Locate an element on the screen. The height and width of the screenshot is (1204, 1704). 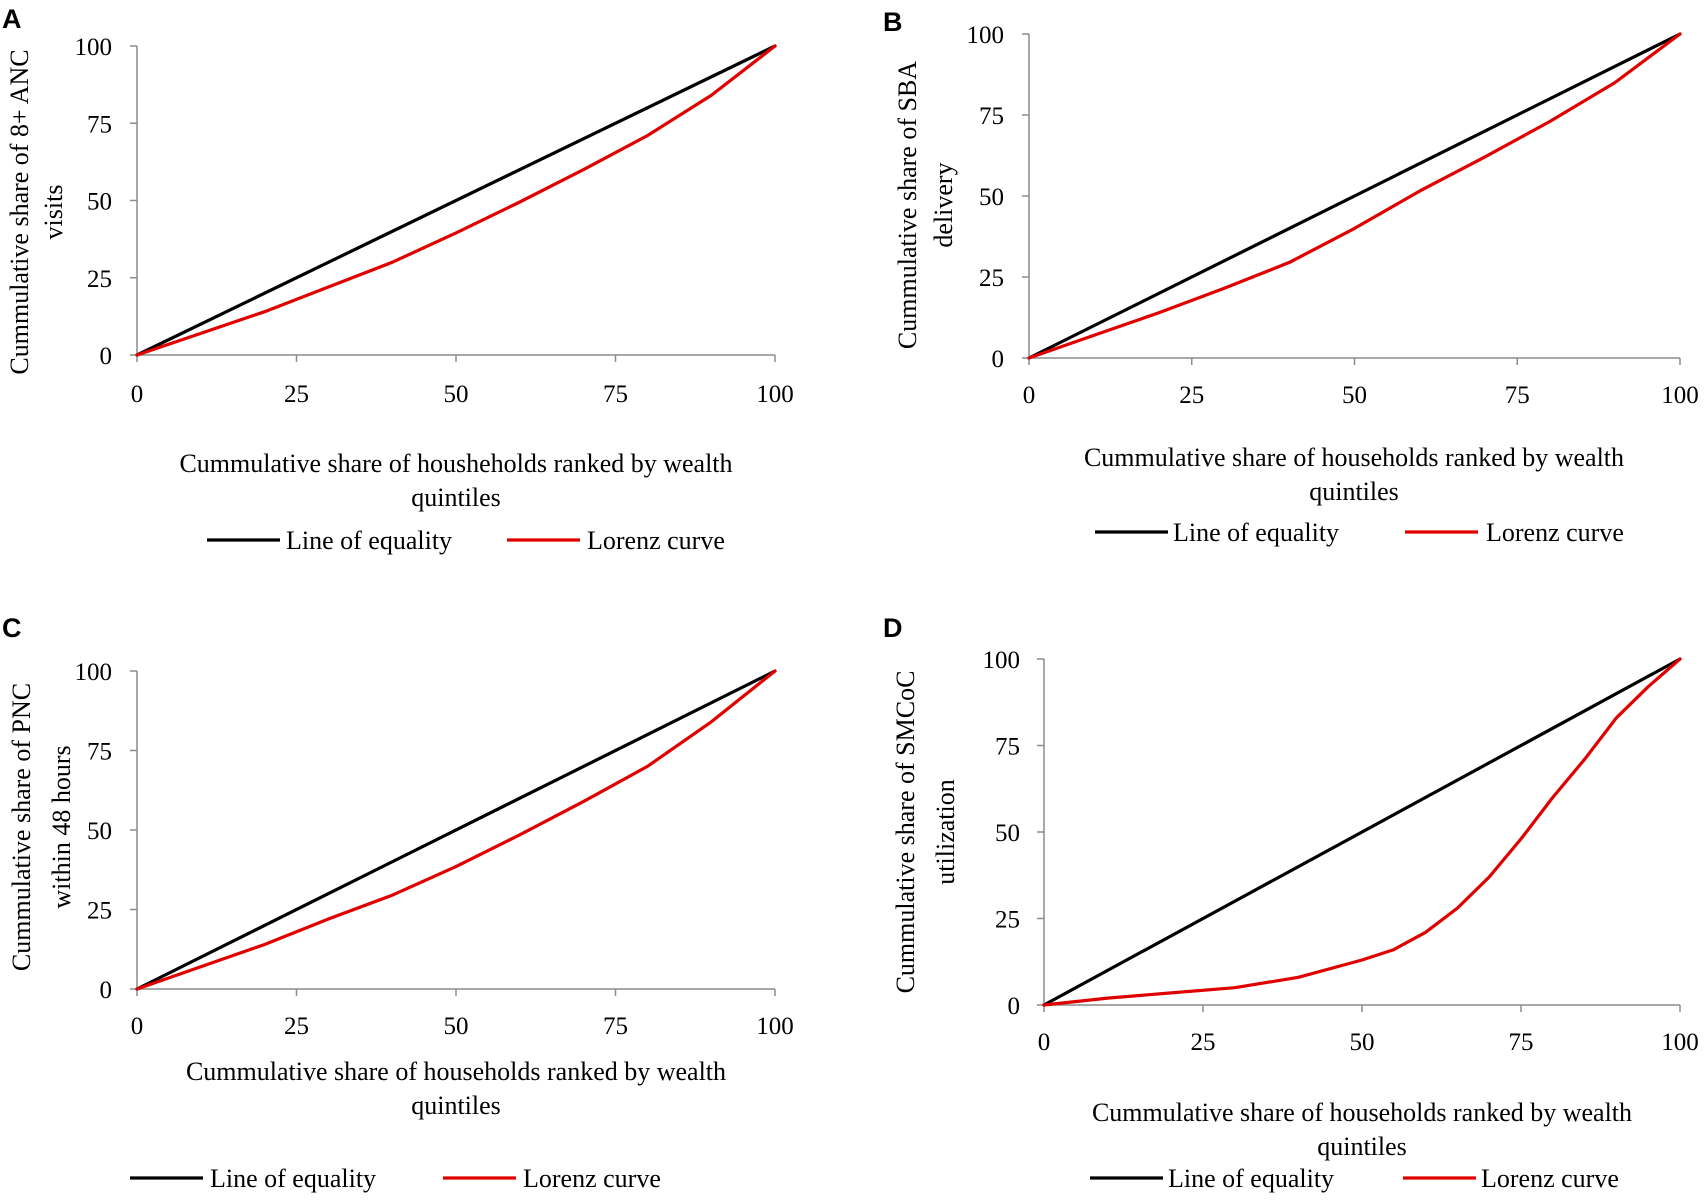
panel-letter: B is located at coordinates (893, 22).